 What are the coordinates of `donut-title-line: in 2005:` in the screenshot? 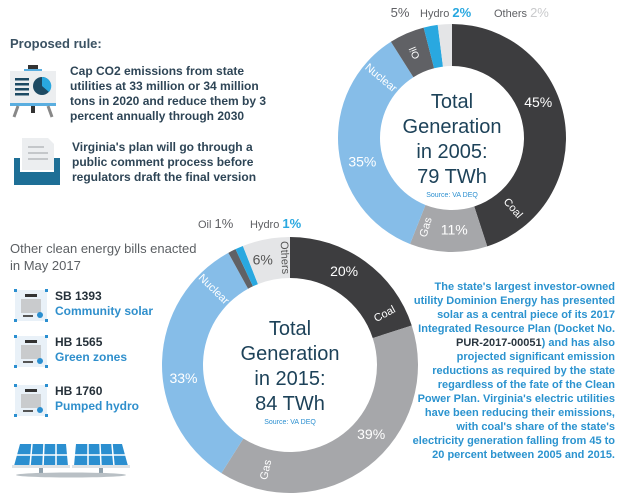 It's located at (451, 152).